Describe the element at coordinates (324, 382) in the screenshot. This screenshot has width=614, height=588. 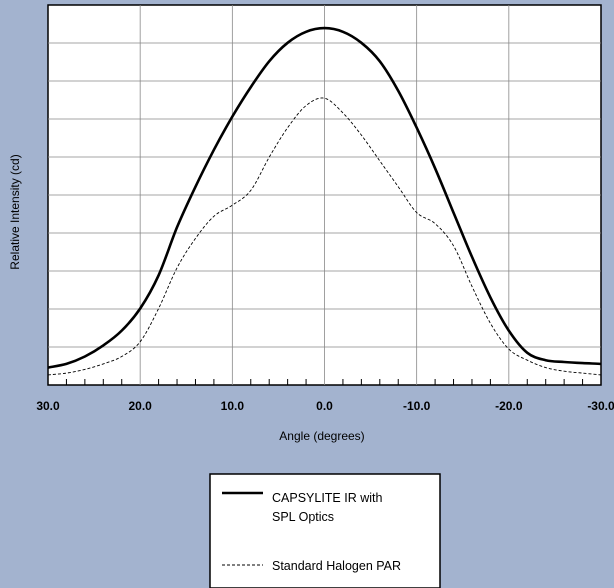
I see `minor-ticks` at that location.